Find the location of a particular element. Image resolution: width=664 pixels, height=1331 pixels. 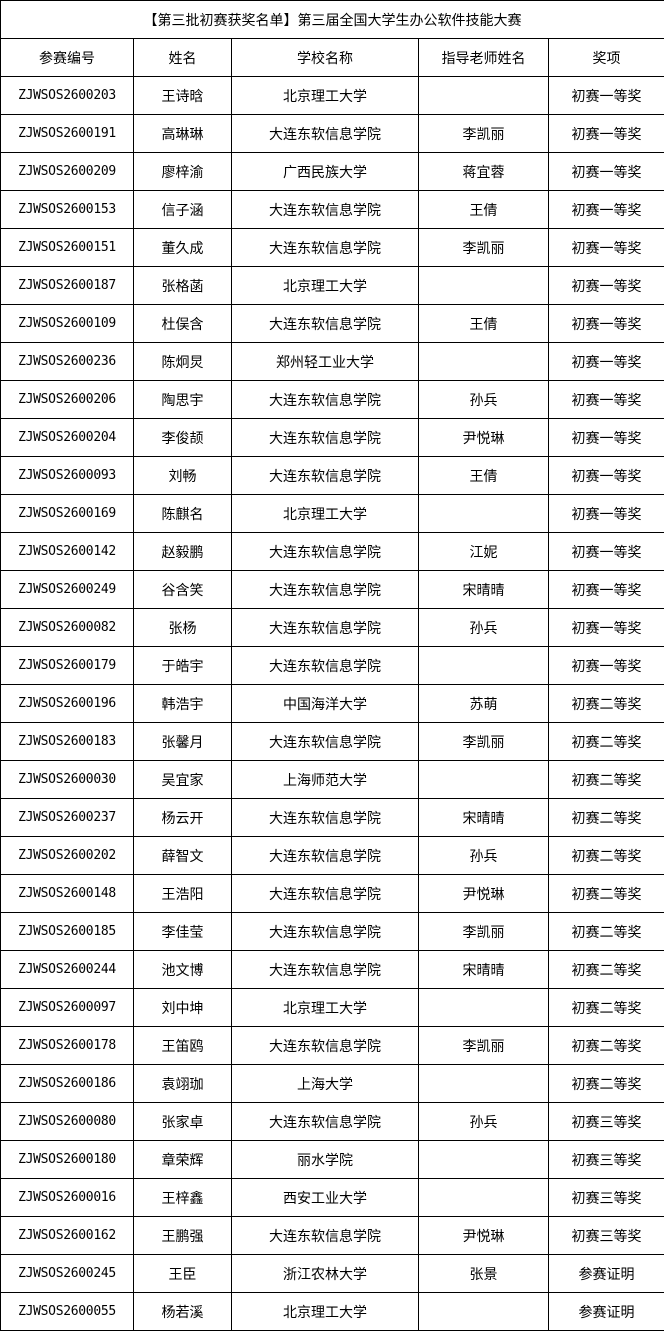

cell-advisor: 尹悦琳 is located at coordinates (483, 893).